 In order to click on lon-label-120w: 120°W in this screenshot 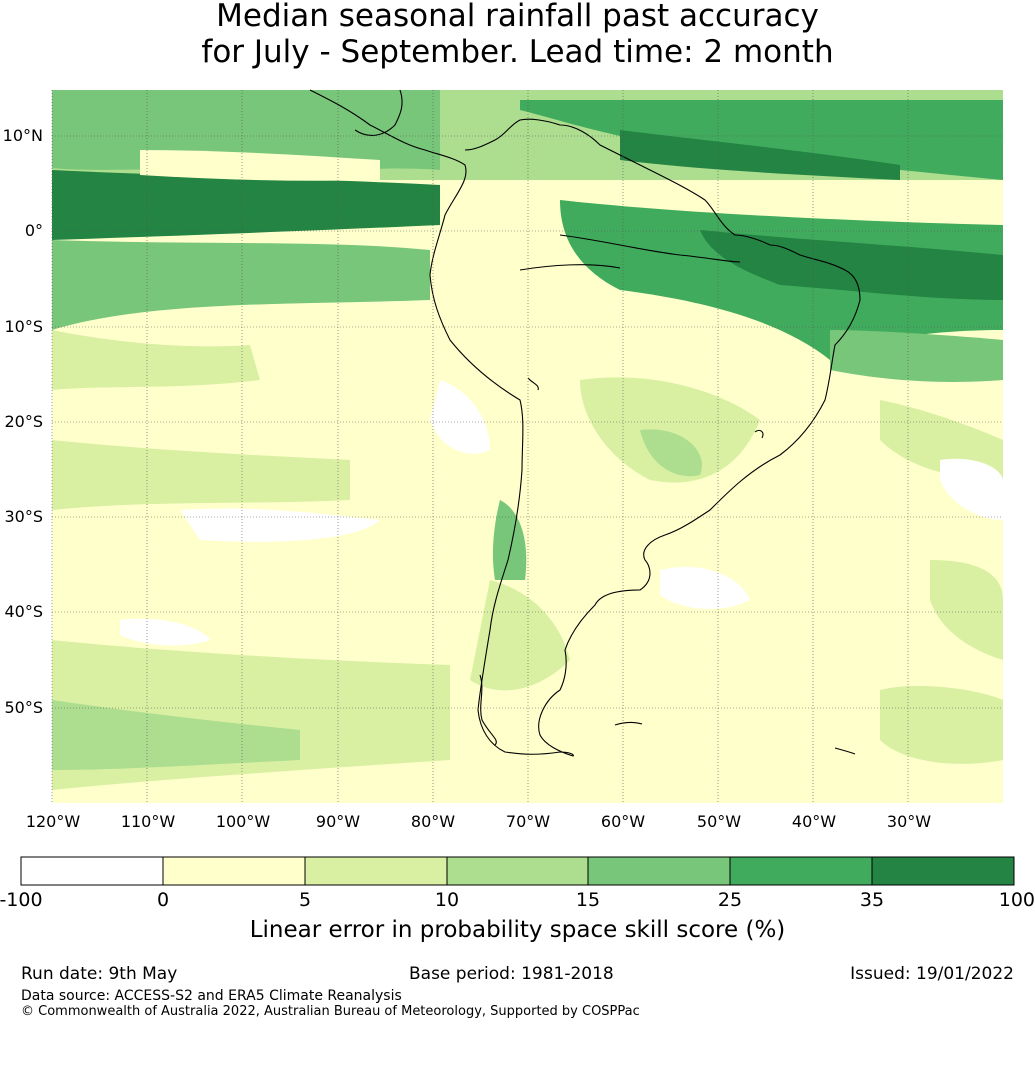, I will do `click(53, 821)`.